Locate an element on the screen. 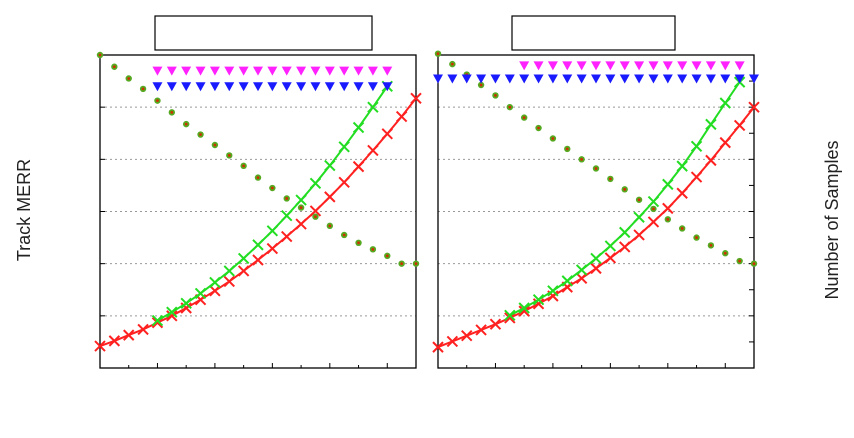  series-line is located at coordinates (625, 199).